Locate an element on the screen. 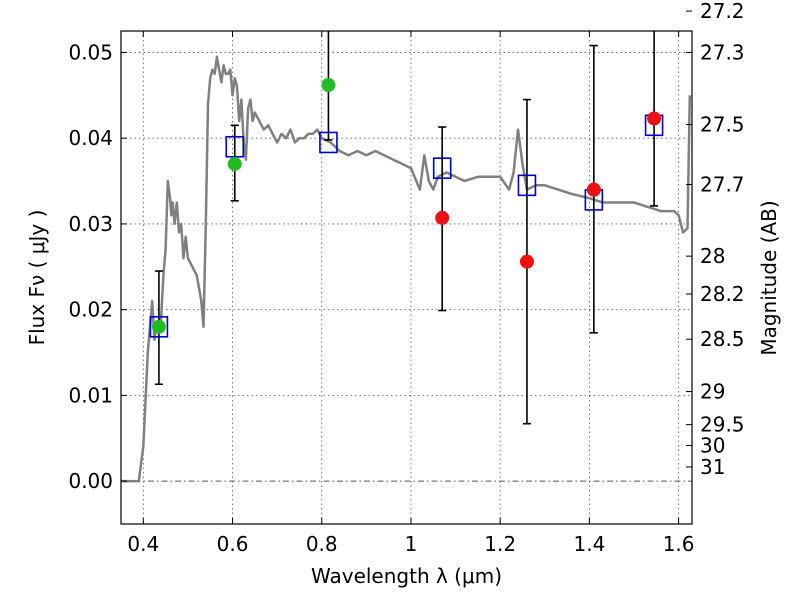  x-tick-label: 0.4 is located at coordinates (143, 544).